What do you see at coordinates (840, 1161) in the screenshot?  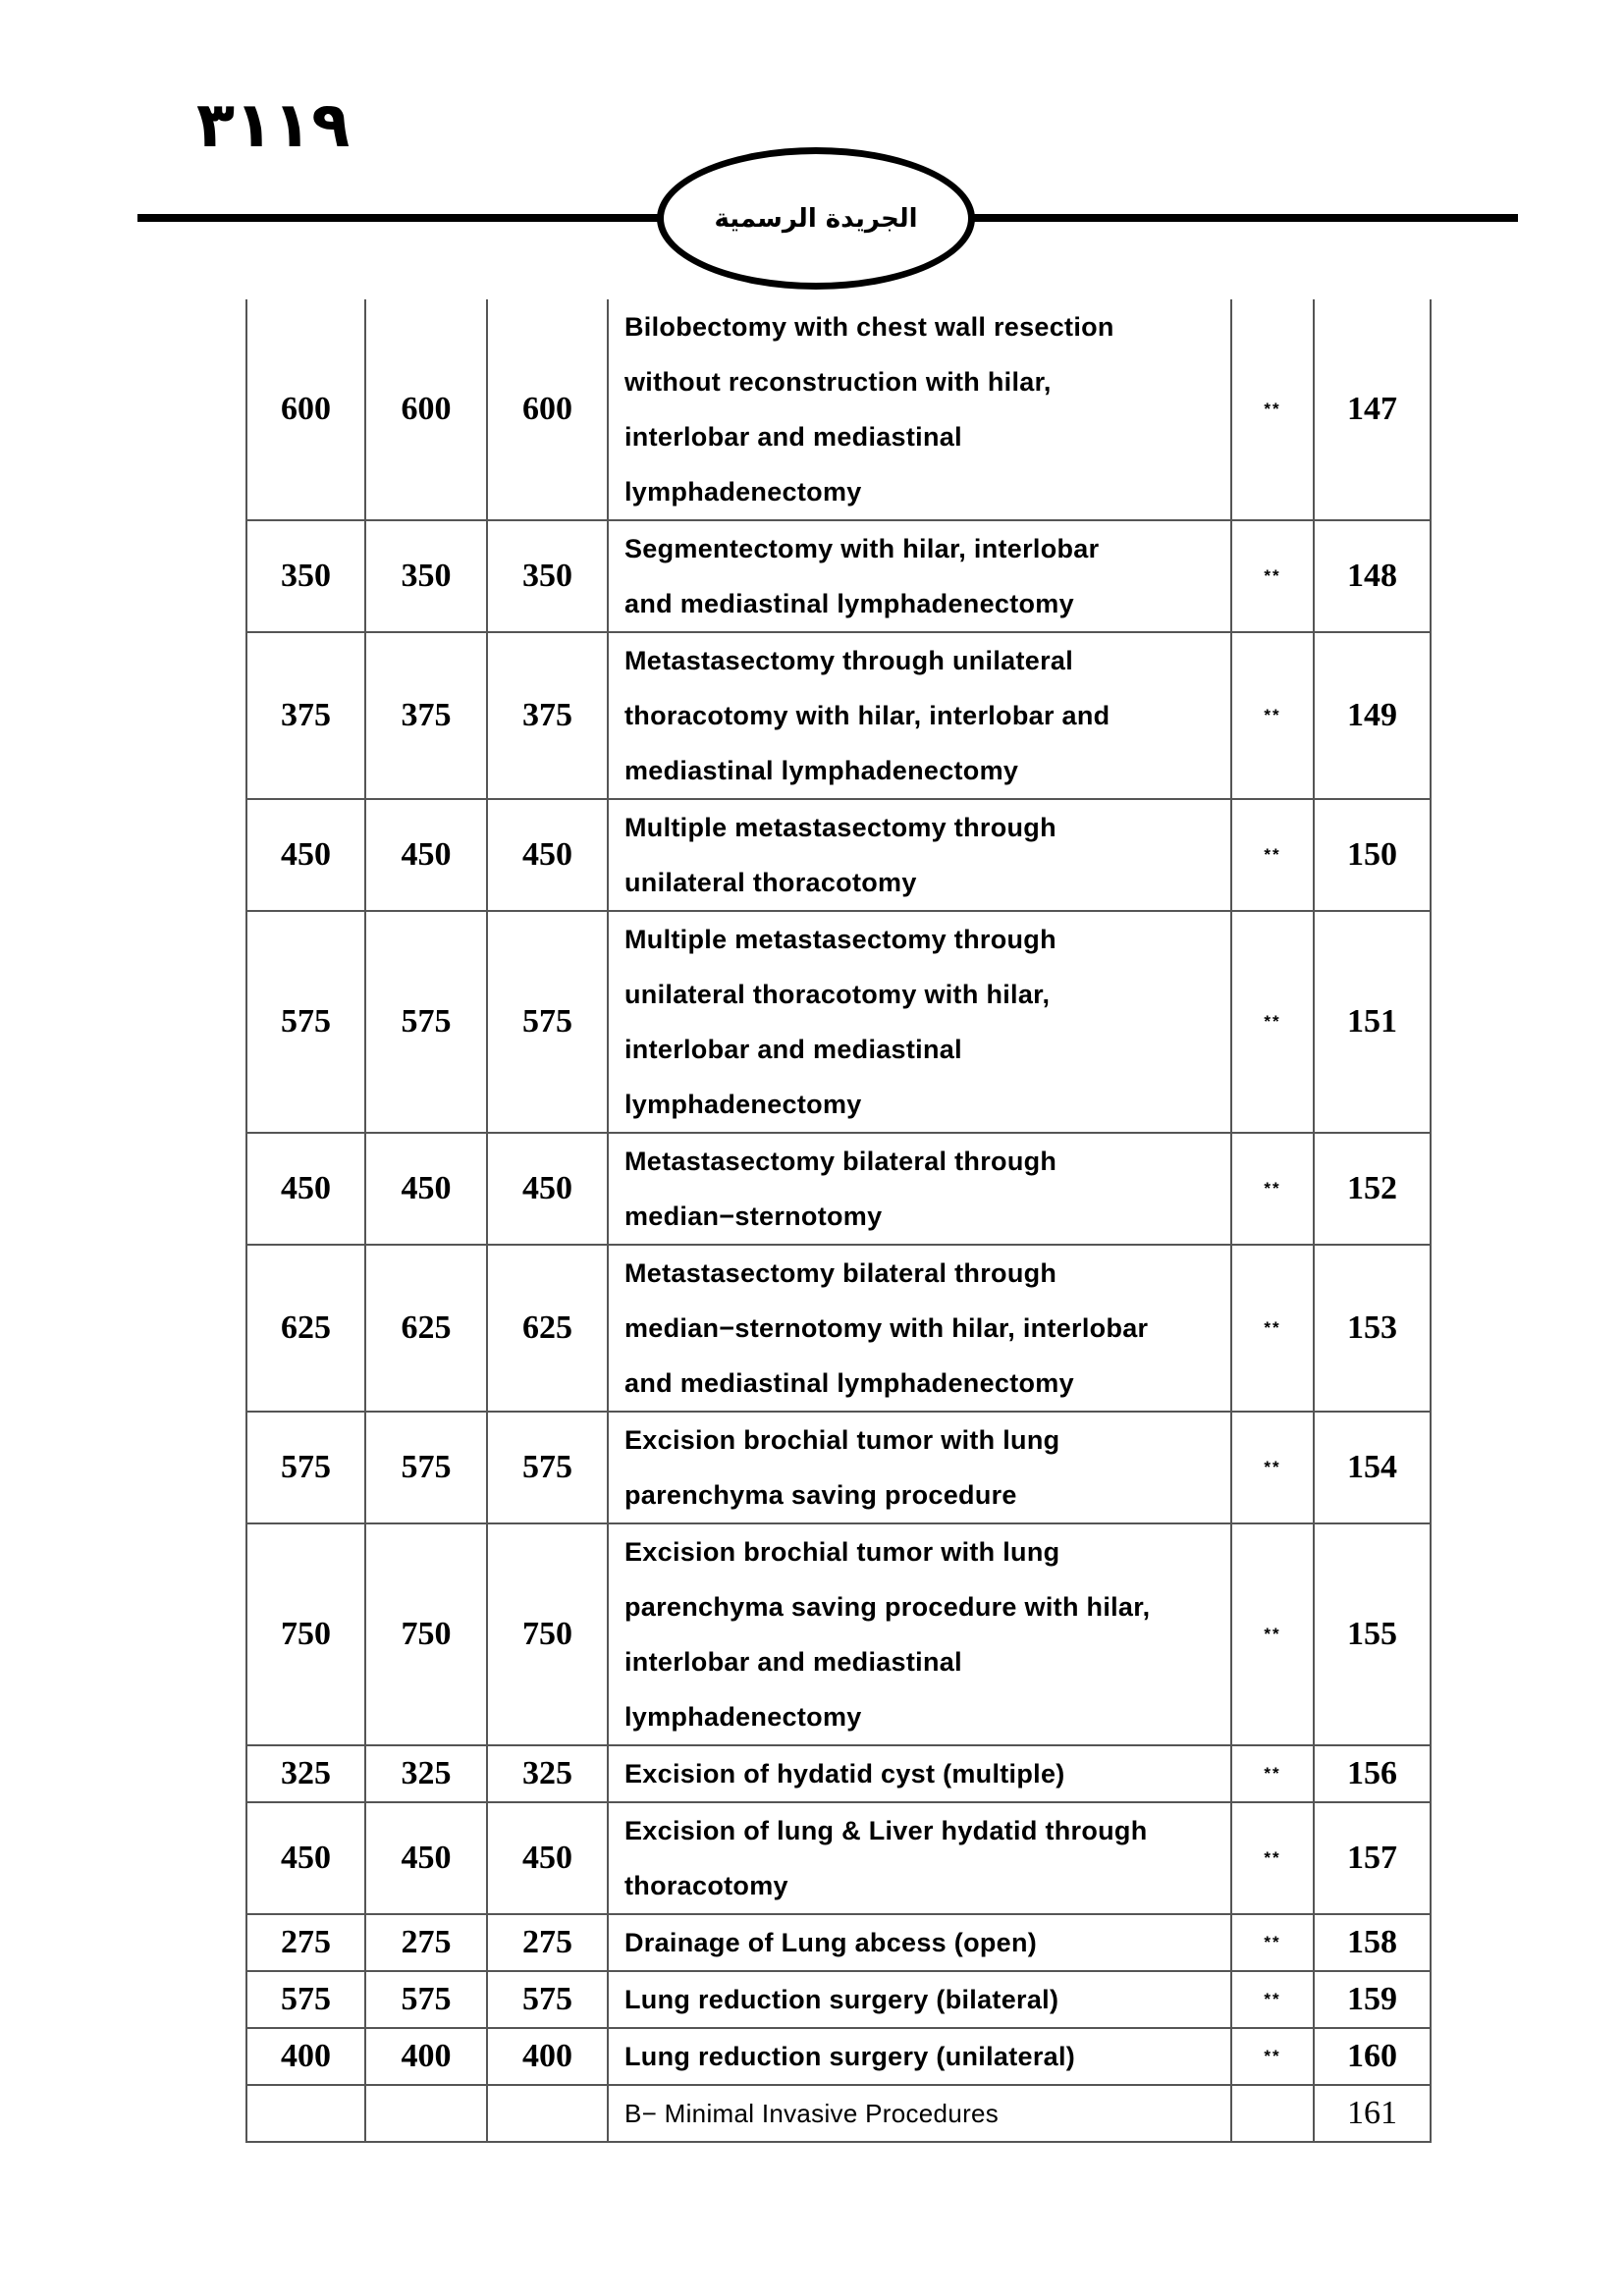 I see `description-line: Metastasectomy bilateral through` at bounding box center [840, 1161].